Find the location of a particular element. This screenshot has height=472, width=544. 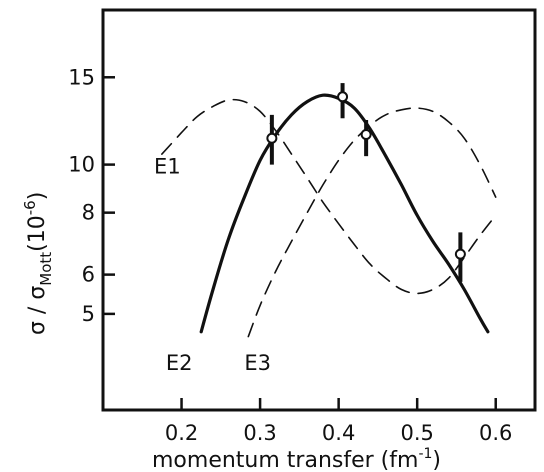

curve-label-group: E1 E2 E3 is located at coordinates (212, 264).